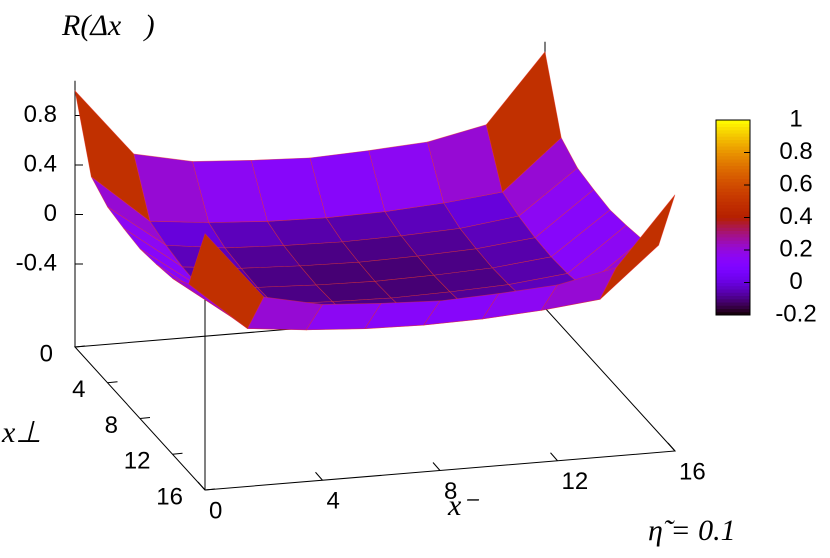 This screenshot has width=830, height=558. What do you see at coordinates (450, 491) in the screenshot?
I see `x-tick-label: 8` at bounding box center [450, 491].